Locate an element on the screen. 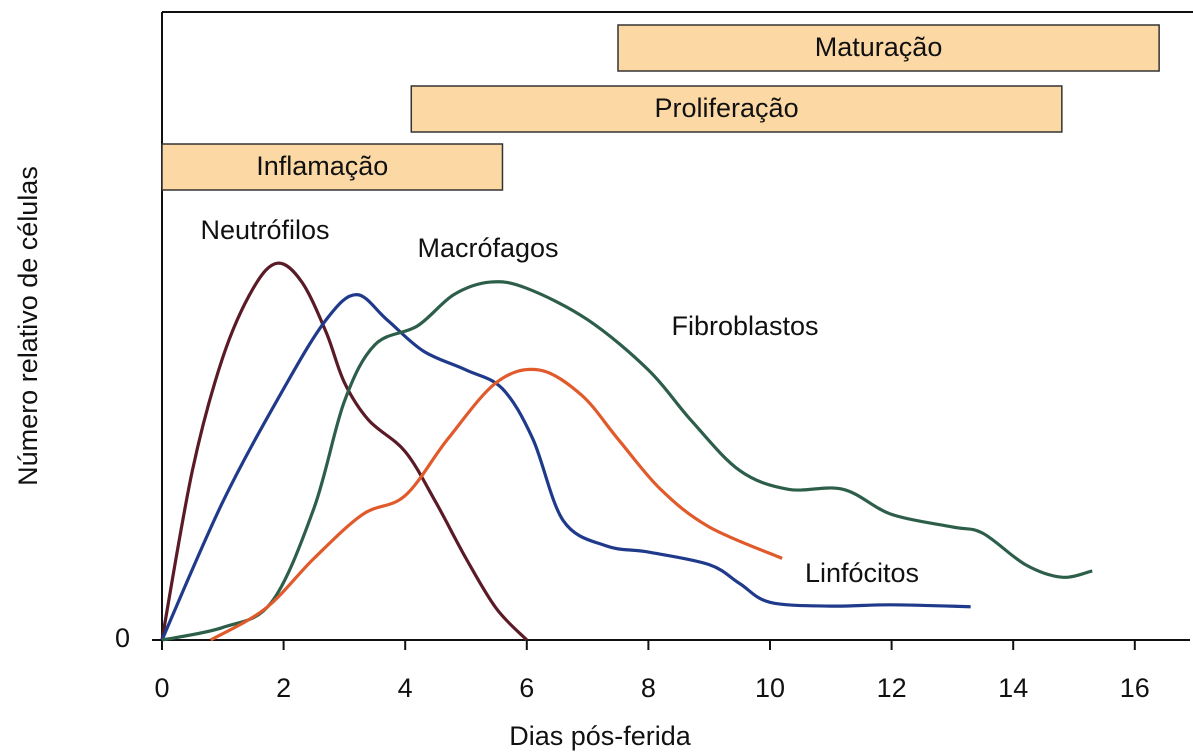  phase-label: Inflamação is located at coordinates (322, 166).